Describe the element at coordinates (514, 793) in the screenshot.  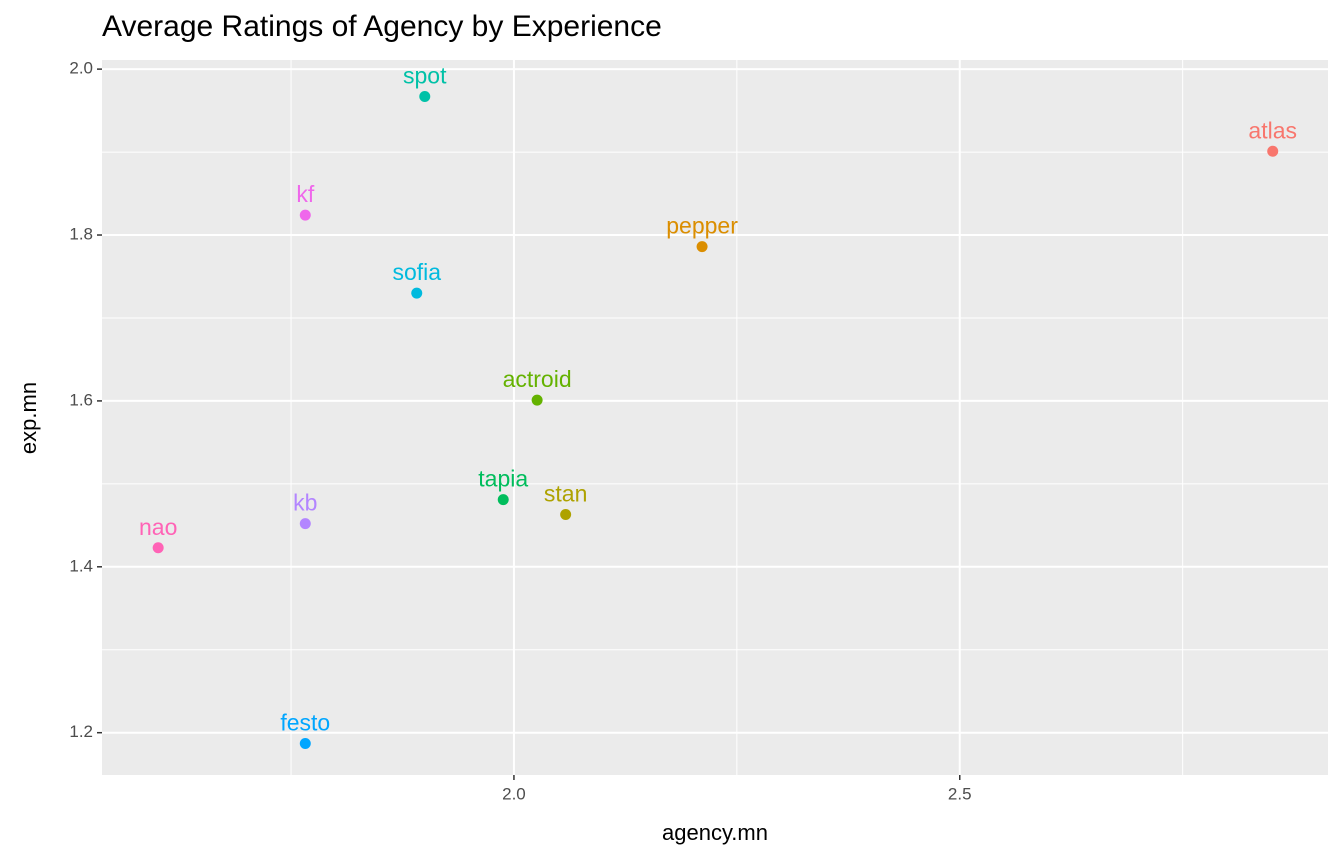
I see `x-tick-label: 2.0` at that location.